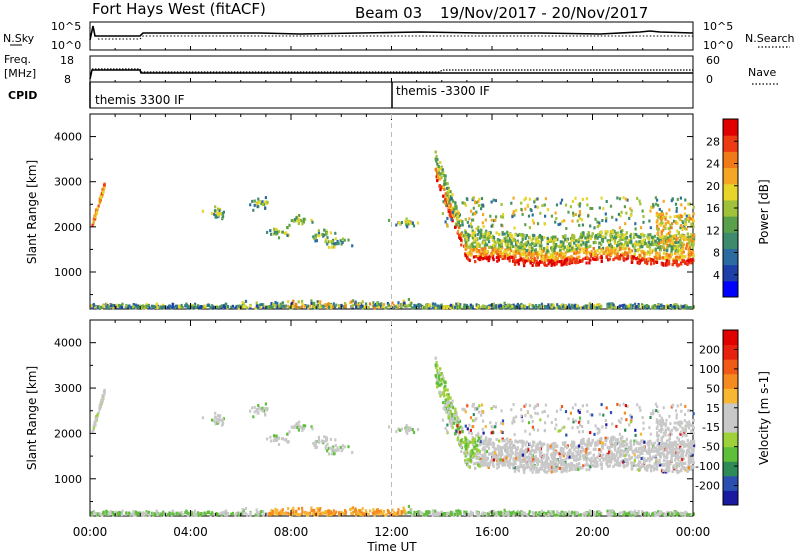 The width and height of the screenshot is (800, 558). Describe the element at coordinates (68, 227) in the screenshot. I see `power-ytick-label-1: 2000` at that location.